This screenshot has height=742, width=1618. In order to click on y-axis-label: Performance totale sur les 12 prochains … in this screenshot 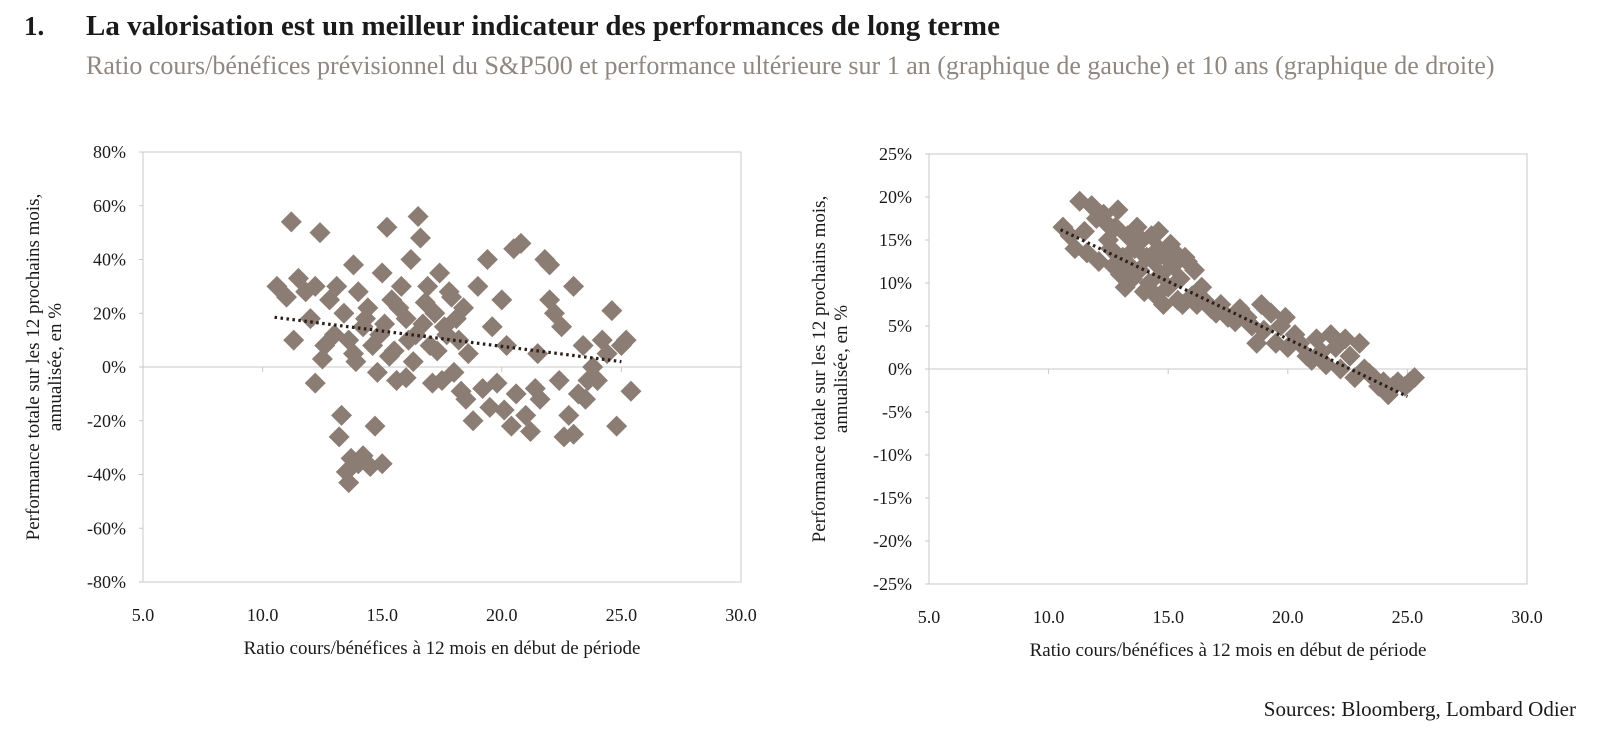, I will do `click(830, 369)`.